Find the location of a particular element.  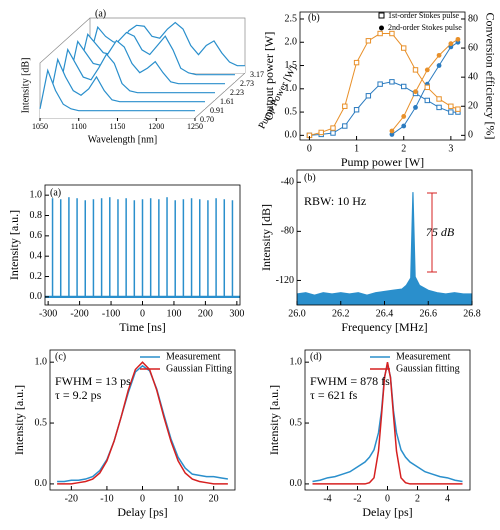

y-axis-label: Intensity [dB] is located at coordinates (25, 86).